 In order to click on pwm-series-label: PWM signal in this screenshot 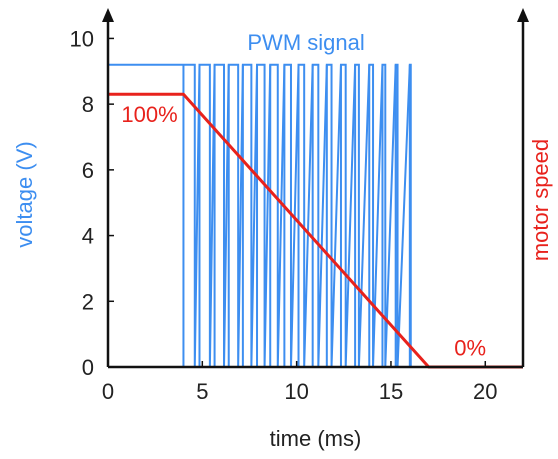, I will do `click(305, 42)`.